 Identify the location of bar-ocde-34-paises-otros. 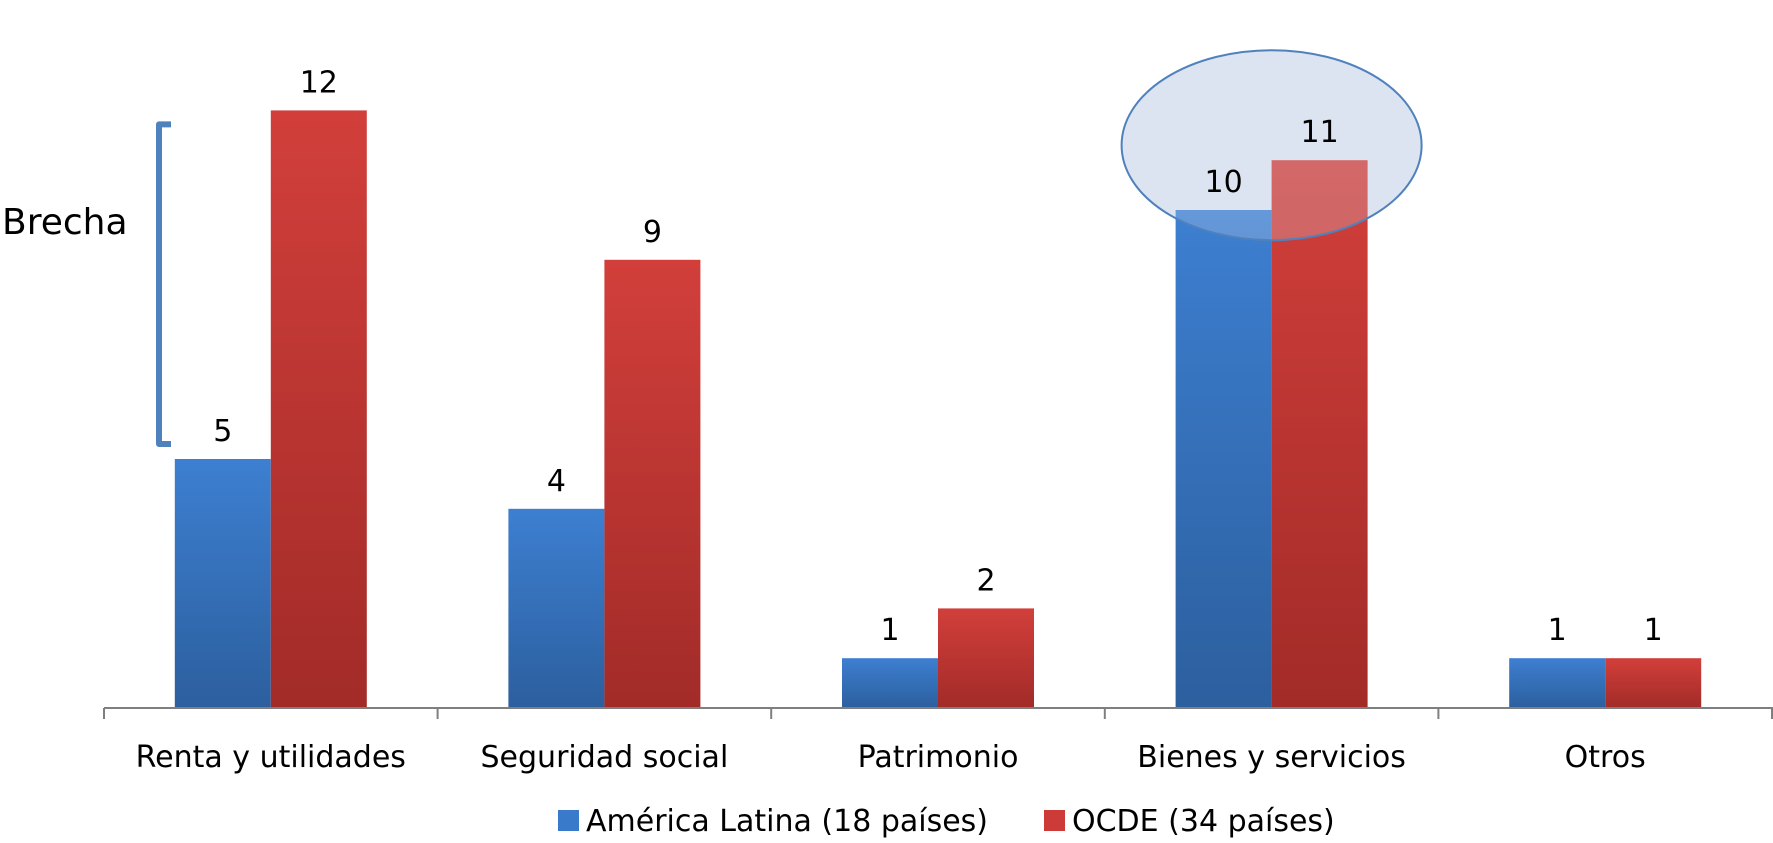
(1653, 683).